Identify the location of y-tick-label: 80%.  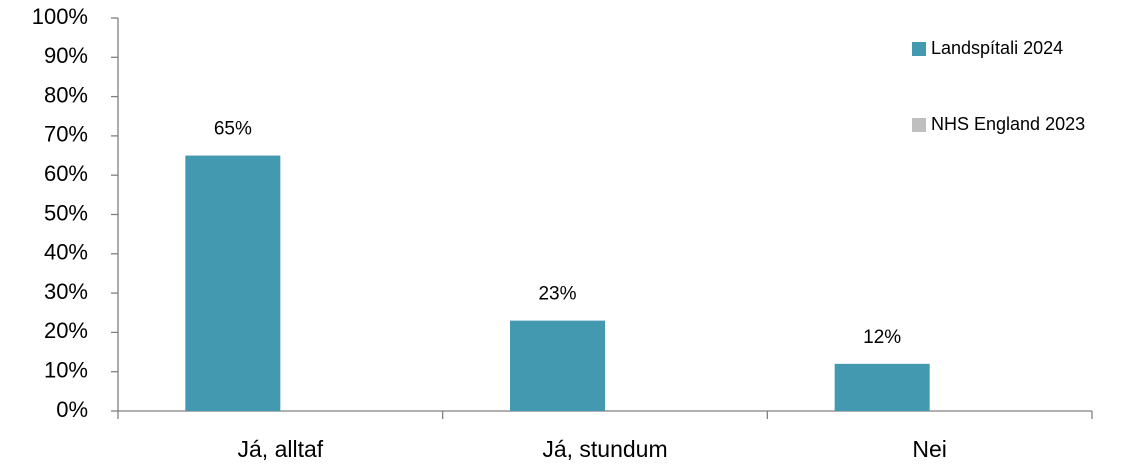
(66, 94).